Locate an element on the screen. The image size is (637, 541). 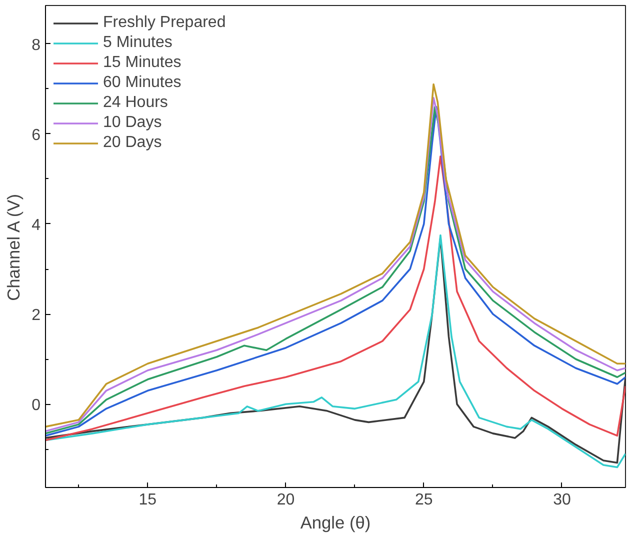
y-axis-title: Channel A (V) is located at coordinates (14, 247).